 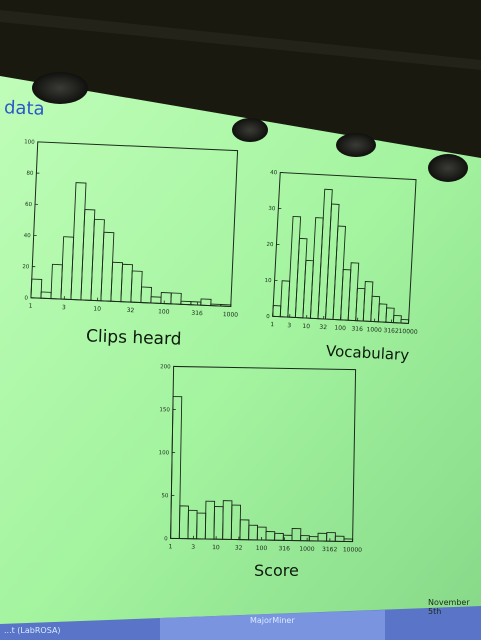 What do you see at coordinates (29, 205) in the screenshot?
I see `y-tick-label: 60` at bounding box center [29, 205].